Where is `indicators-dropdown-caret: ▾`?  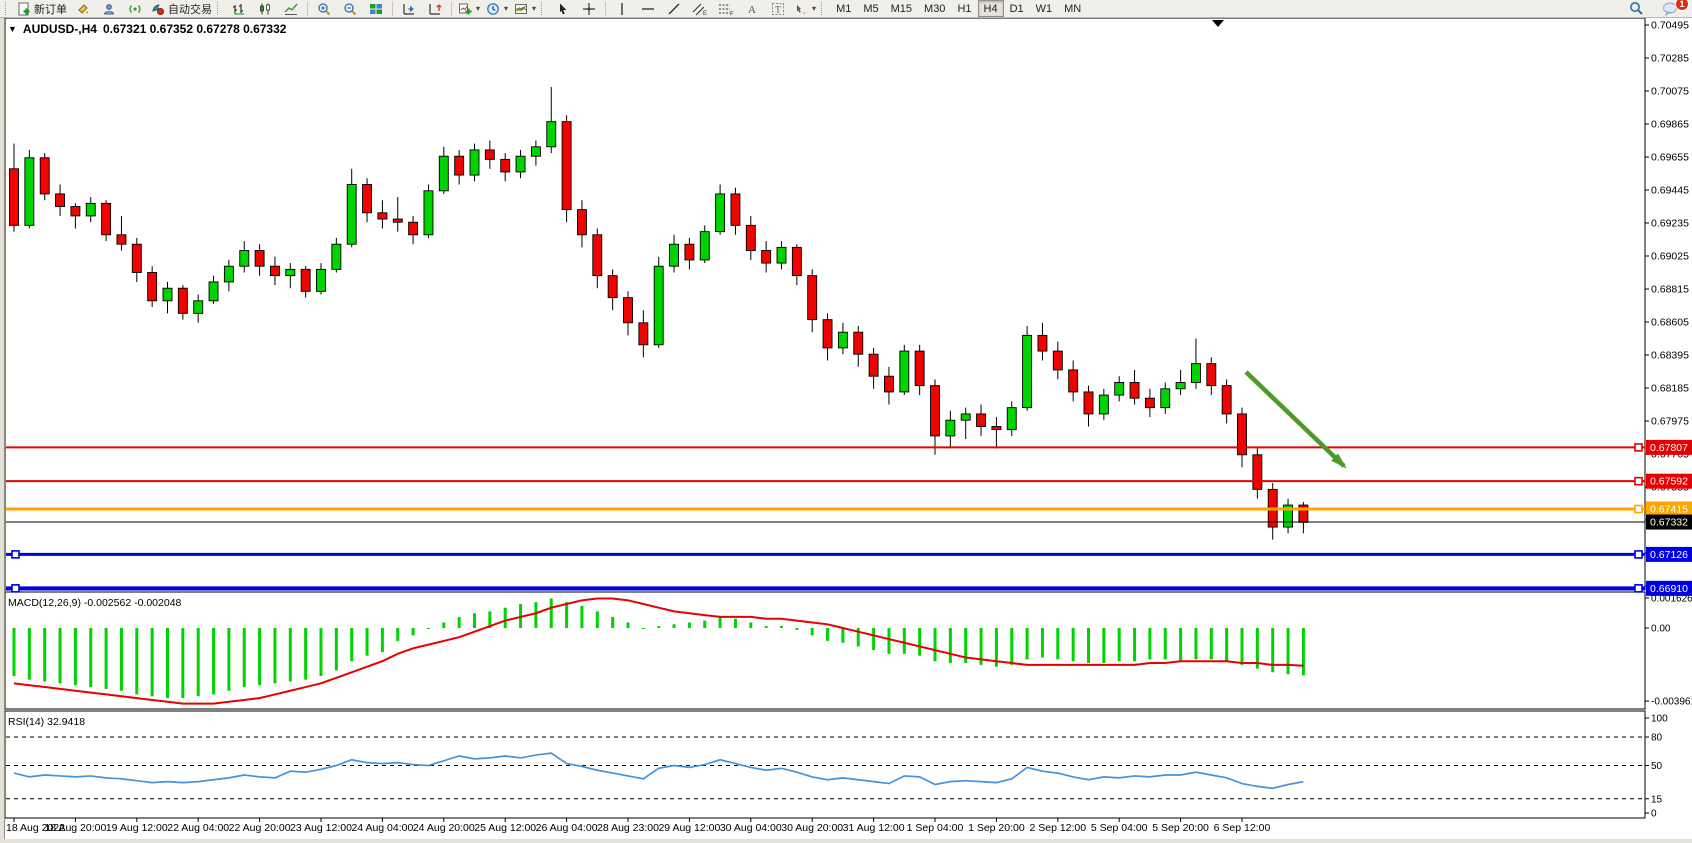
indicators-dropdown-caret: ▾ is located at coordinates (478, 8).